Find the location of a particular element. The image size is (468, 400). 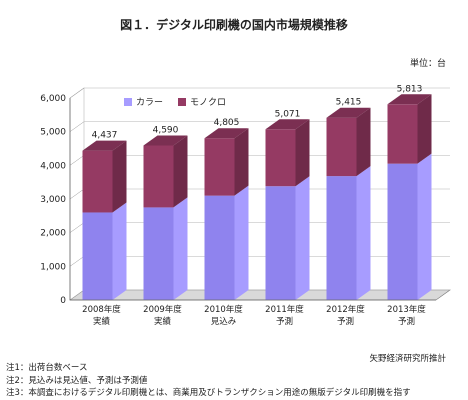

source-note: 矢野経済研究所推計 is located at coordinates (407, 359).